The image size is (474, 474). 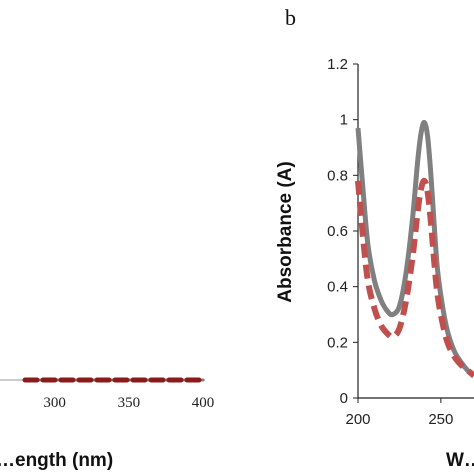 I want to click on panel-b-y-tick-label: 0.4, so click(x=337, y=287).